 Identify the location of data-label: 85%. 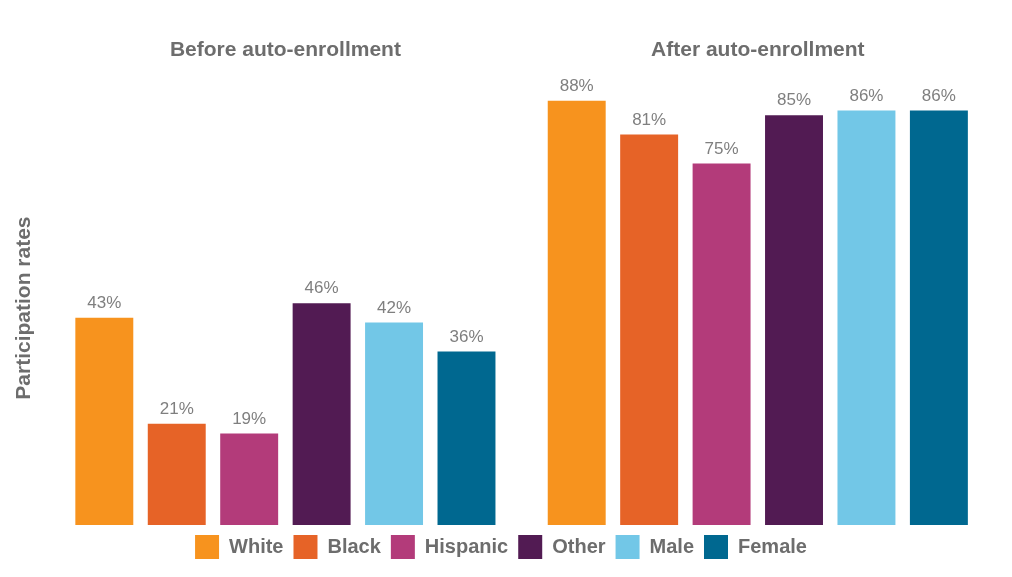
(794, 100).